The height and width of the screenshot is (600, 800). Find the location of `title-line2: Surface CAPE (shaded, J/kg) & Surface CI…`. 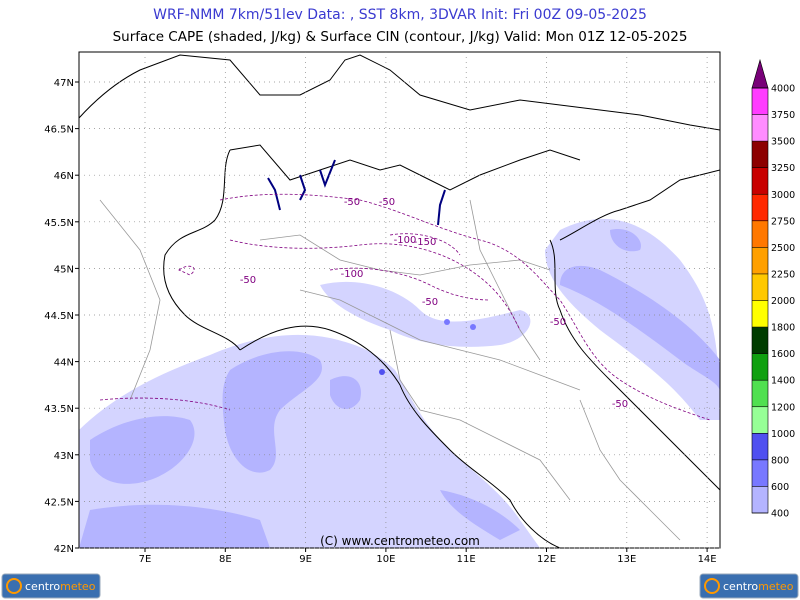

title-line2: Surface CAPE (shaded, J/kg) & Surface CI… is located at coordinates (400, 37).